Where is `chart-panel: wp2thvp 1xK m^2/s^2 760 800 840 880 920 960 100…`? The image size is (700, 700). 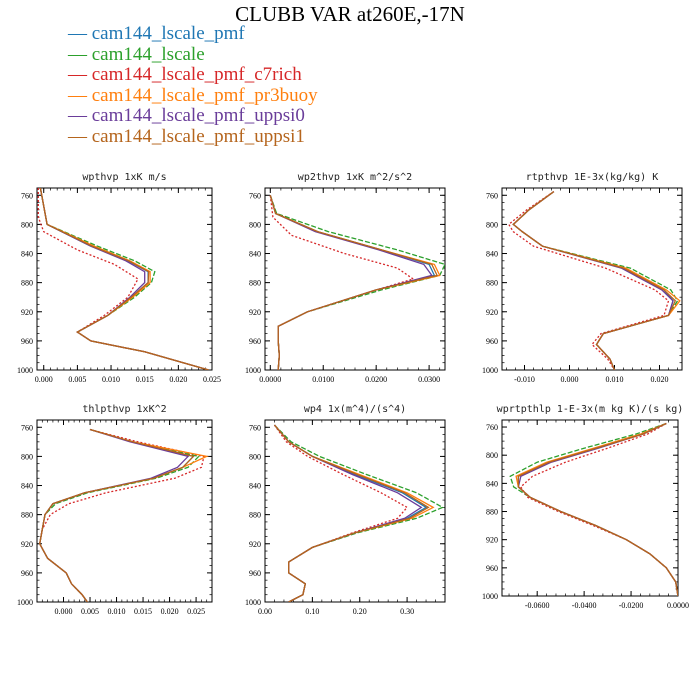
chart-panel: wp2thvp 1xK m^2/s^2 760 800 840 880 920 960 100… is located at coordinates (345, 278).